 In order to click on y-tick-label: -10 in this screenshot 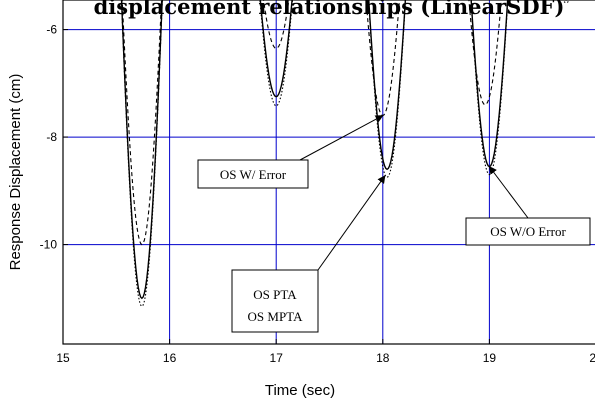, I will do `click(49, 245)`.